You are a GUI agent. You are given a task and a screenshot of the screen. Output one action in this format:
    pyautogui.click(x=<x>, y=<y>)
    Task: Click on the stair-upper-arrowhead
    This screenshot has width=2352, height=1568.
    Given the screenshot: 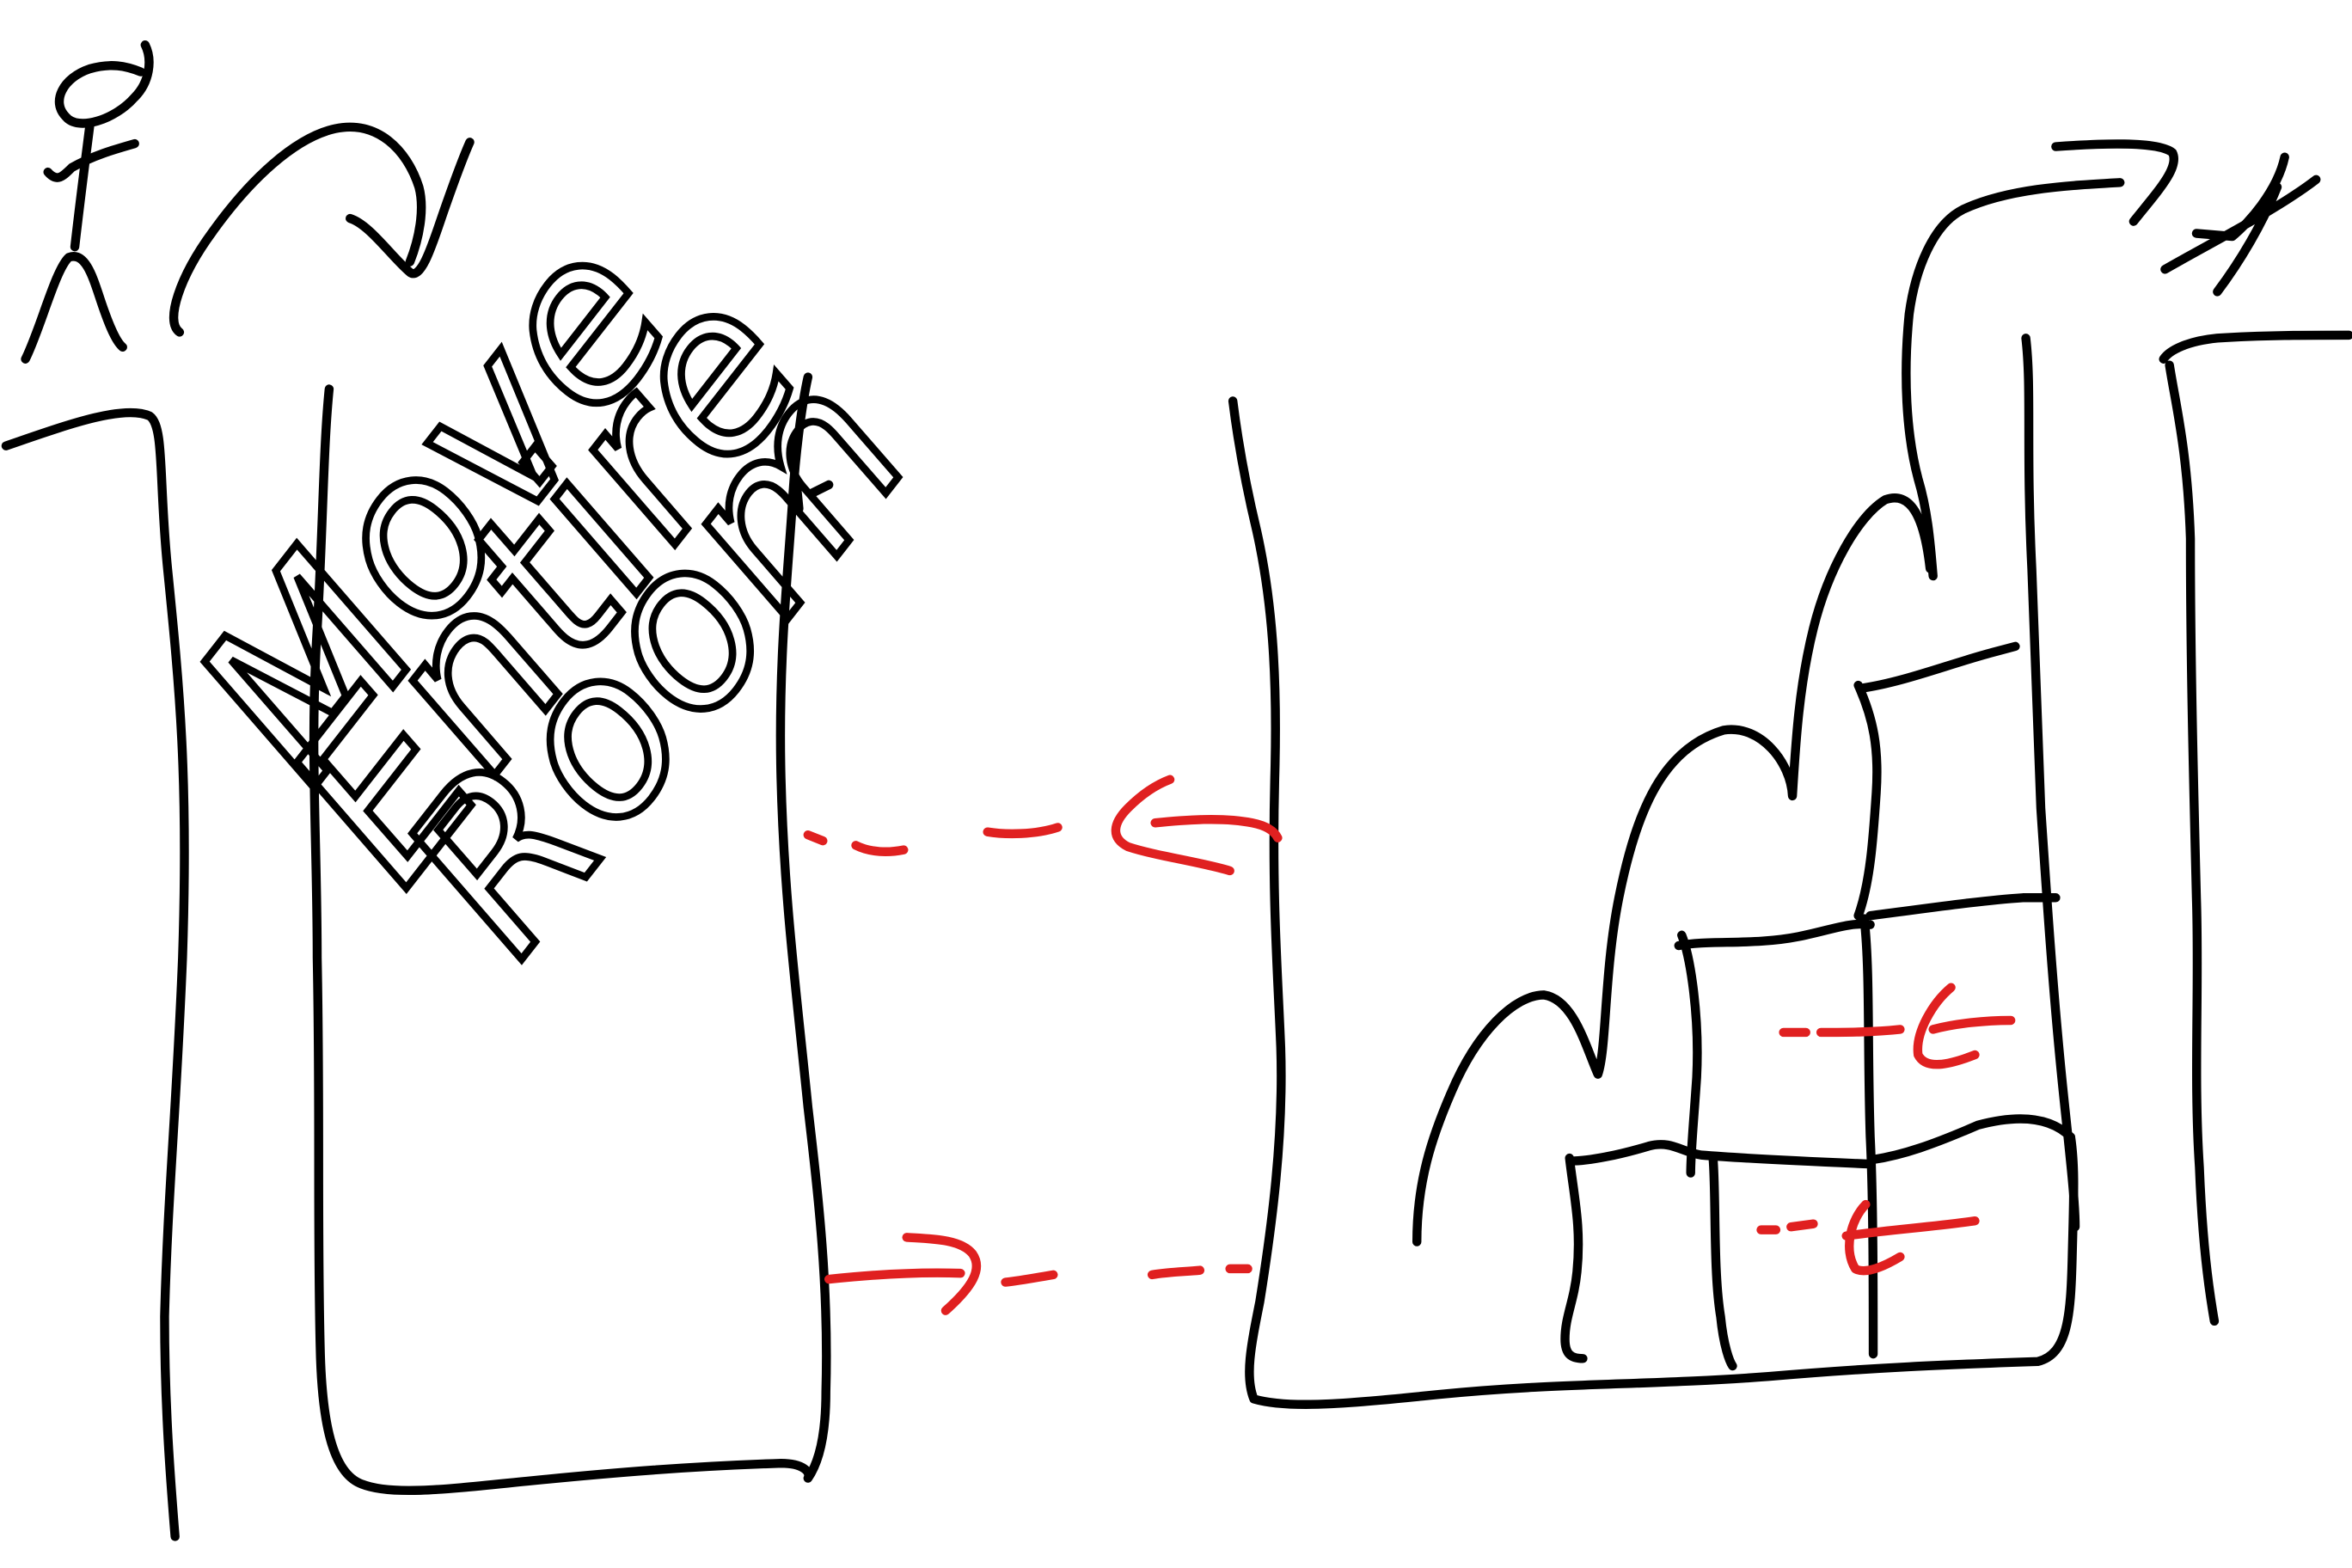 What is the action you would take?
    pyautogui.click(x=1946, y=1026)
    